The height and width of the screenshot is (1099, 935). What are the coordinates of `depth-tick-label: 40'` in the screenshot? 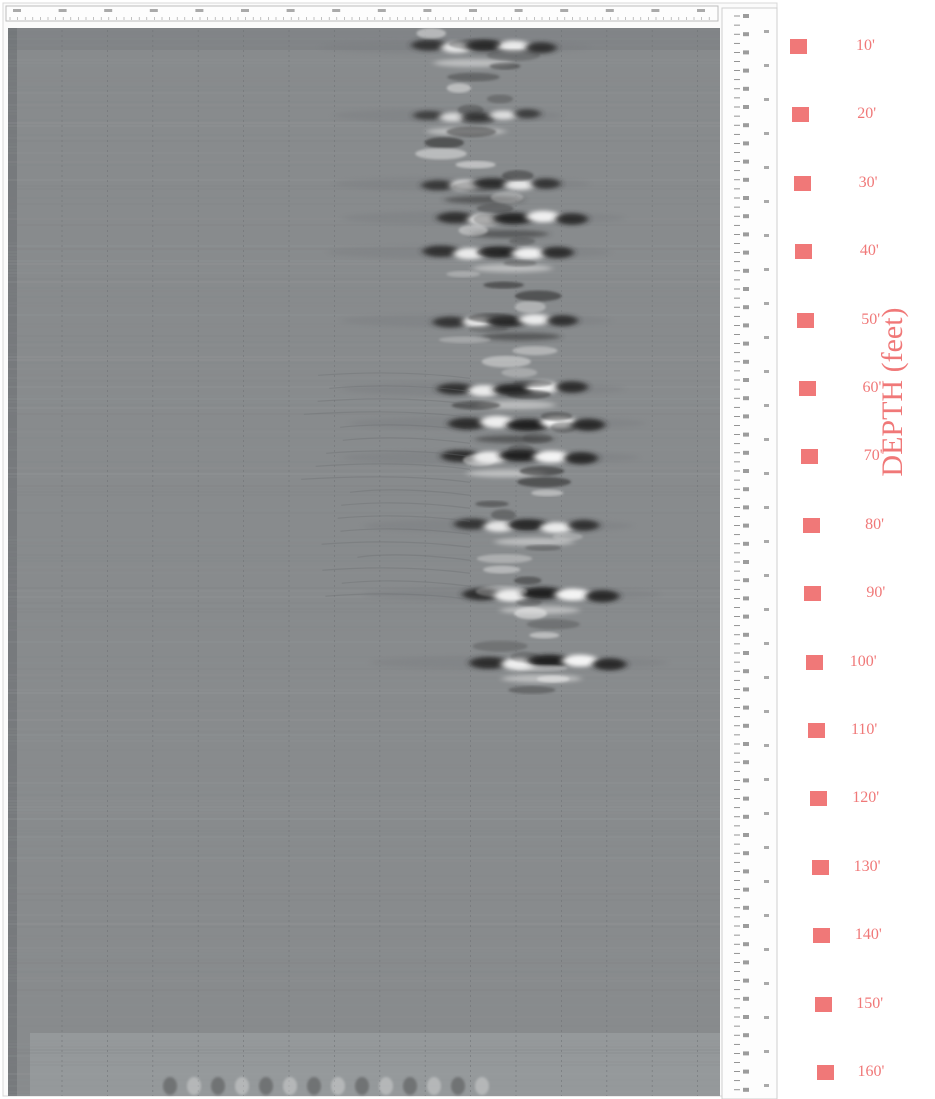 It's located at (869, 251).